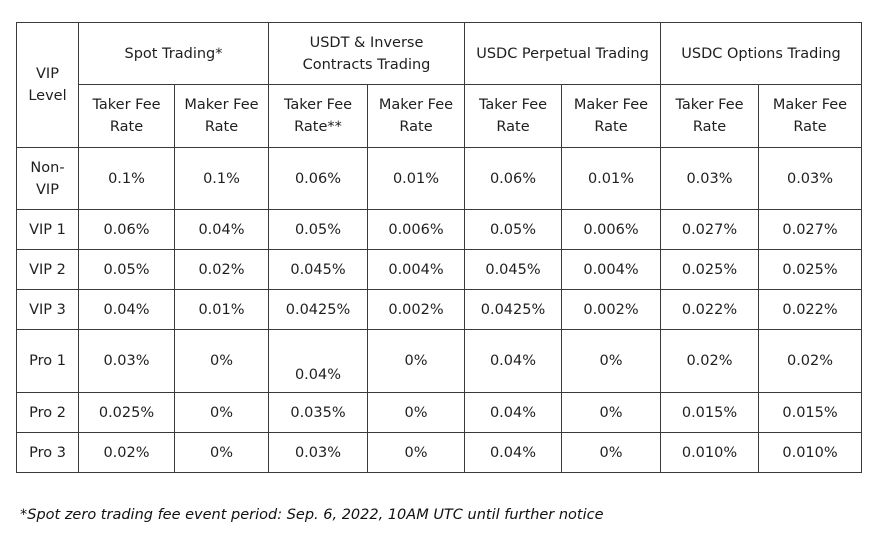 The image size is (877, 538). What do you see at coordinates (761, 53) in the screenshot?
I see `header-group-usdc-options: USDC Options Trading` at bounding box center [761, 53].